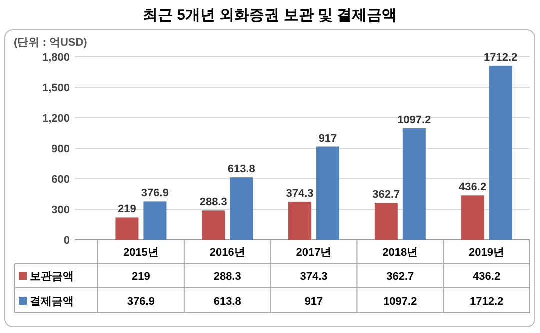 The height and width of the screenshot is (333, 540). Describe the element at coordinates (300, 194) in the screenshot. I see `value-label: 374.3` at that location.